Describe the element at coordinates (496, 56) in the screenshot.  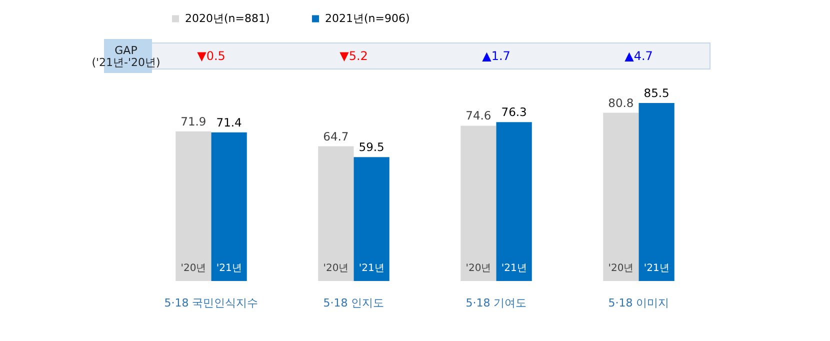
I see `text: ▲1.7` at that location.